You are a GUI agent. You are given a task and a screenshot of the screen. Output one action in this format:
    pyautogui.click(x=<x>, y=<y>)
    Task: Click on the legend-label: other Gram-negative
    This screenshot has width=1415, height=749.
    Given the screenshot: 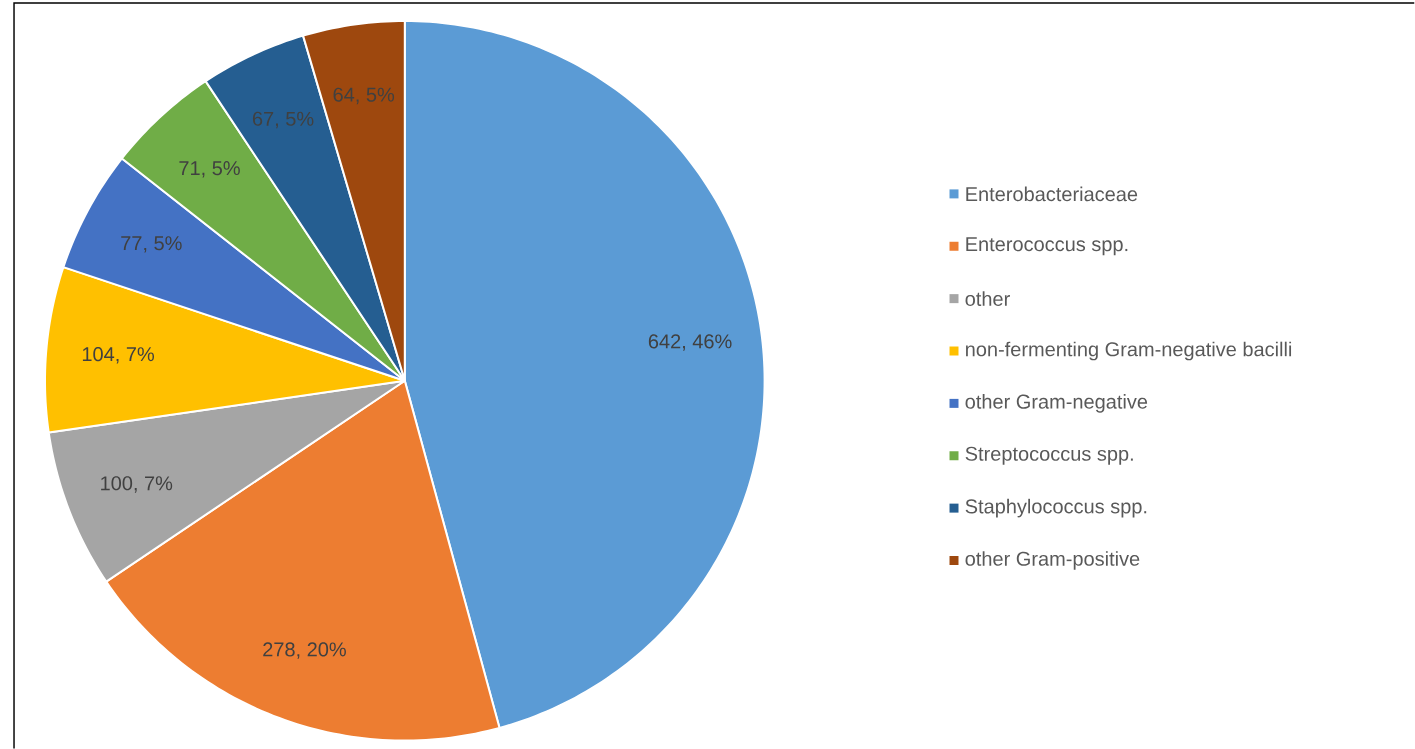 What is the action you would take?
    pyautogui.click(x=1056, y=403)
    